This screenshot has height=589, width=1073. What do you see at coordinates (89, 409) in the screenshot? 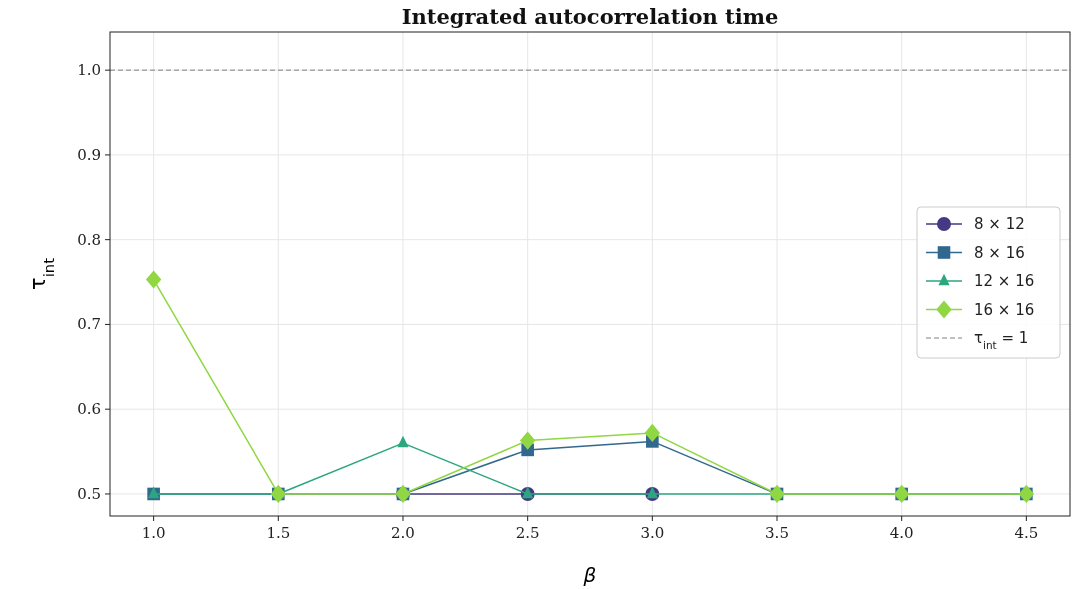
I see `y-tick-label: 0.6` at bounding box center [89, 409].